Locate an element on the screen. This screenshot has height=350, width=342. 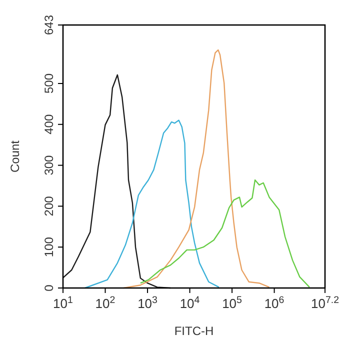
x-tick-label: 10$^{4}$ is located at coordinates (190, 302).